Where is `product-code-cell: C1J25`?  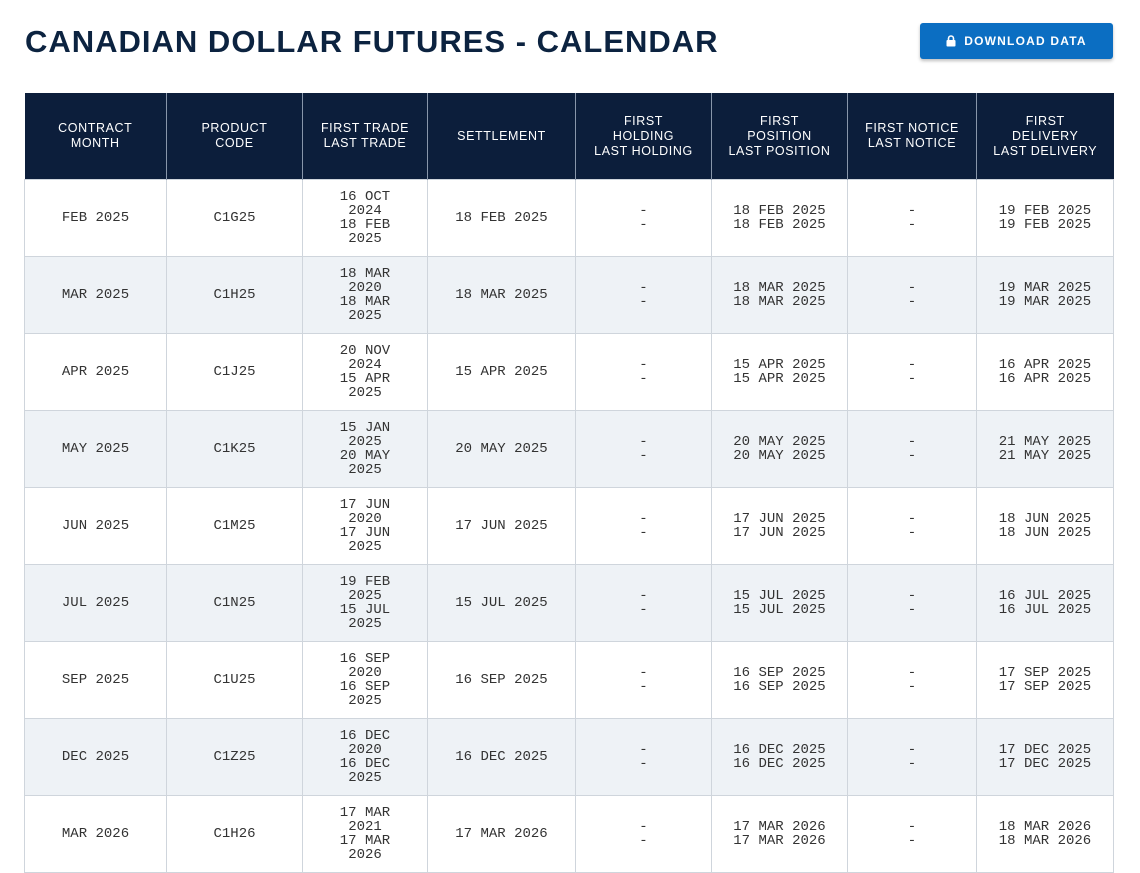 product-code-cell: C1J25 is located at coordinates (234, 372).